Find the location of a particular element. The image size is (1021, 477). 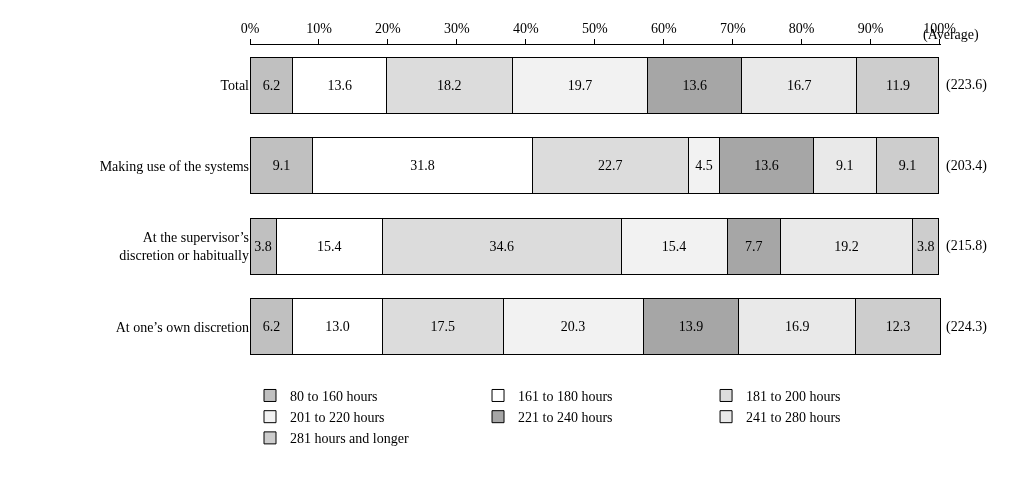

y-tick-label: At the supervisor’s discretion or habitually is located at coordinates (184, 247).